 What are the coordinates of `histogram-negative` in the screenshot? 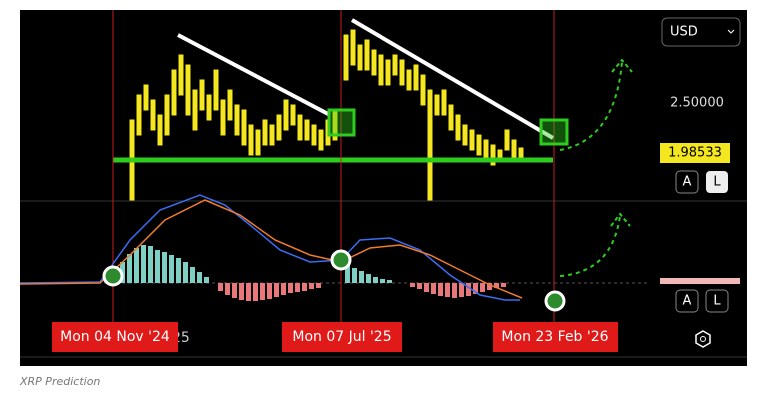 It's located at (362, 292).